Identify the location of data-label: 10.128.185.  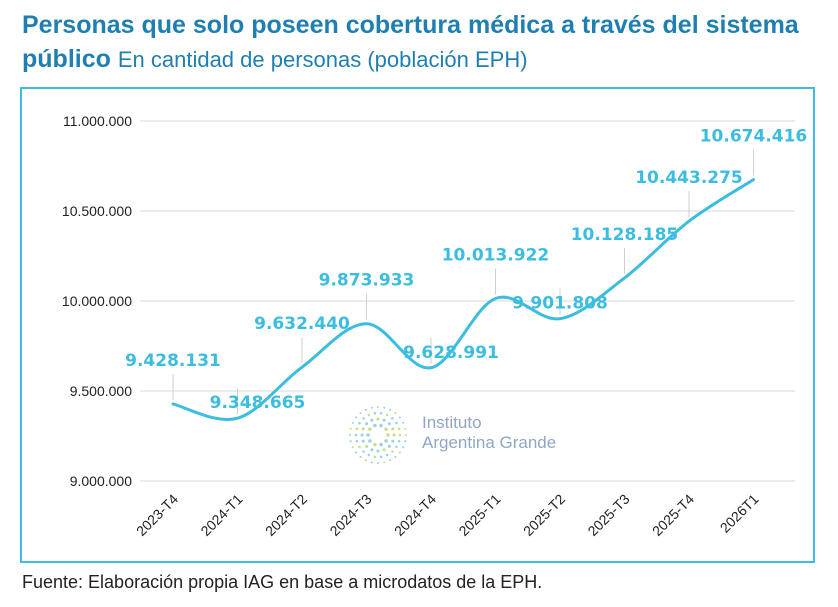
(625, 235).